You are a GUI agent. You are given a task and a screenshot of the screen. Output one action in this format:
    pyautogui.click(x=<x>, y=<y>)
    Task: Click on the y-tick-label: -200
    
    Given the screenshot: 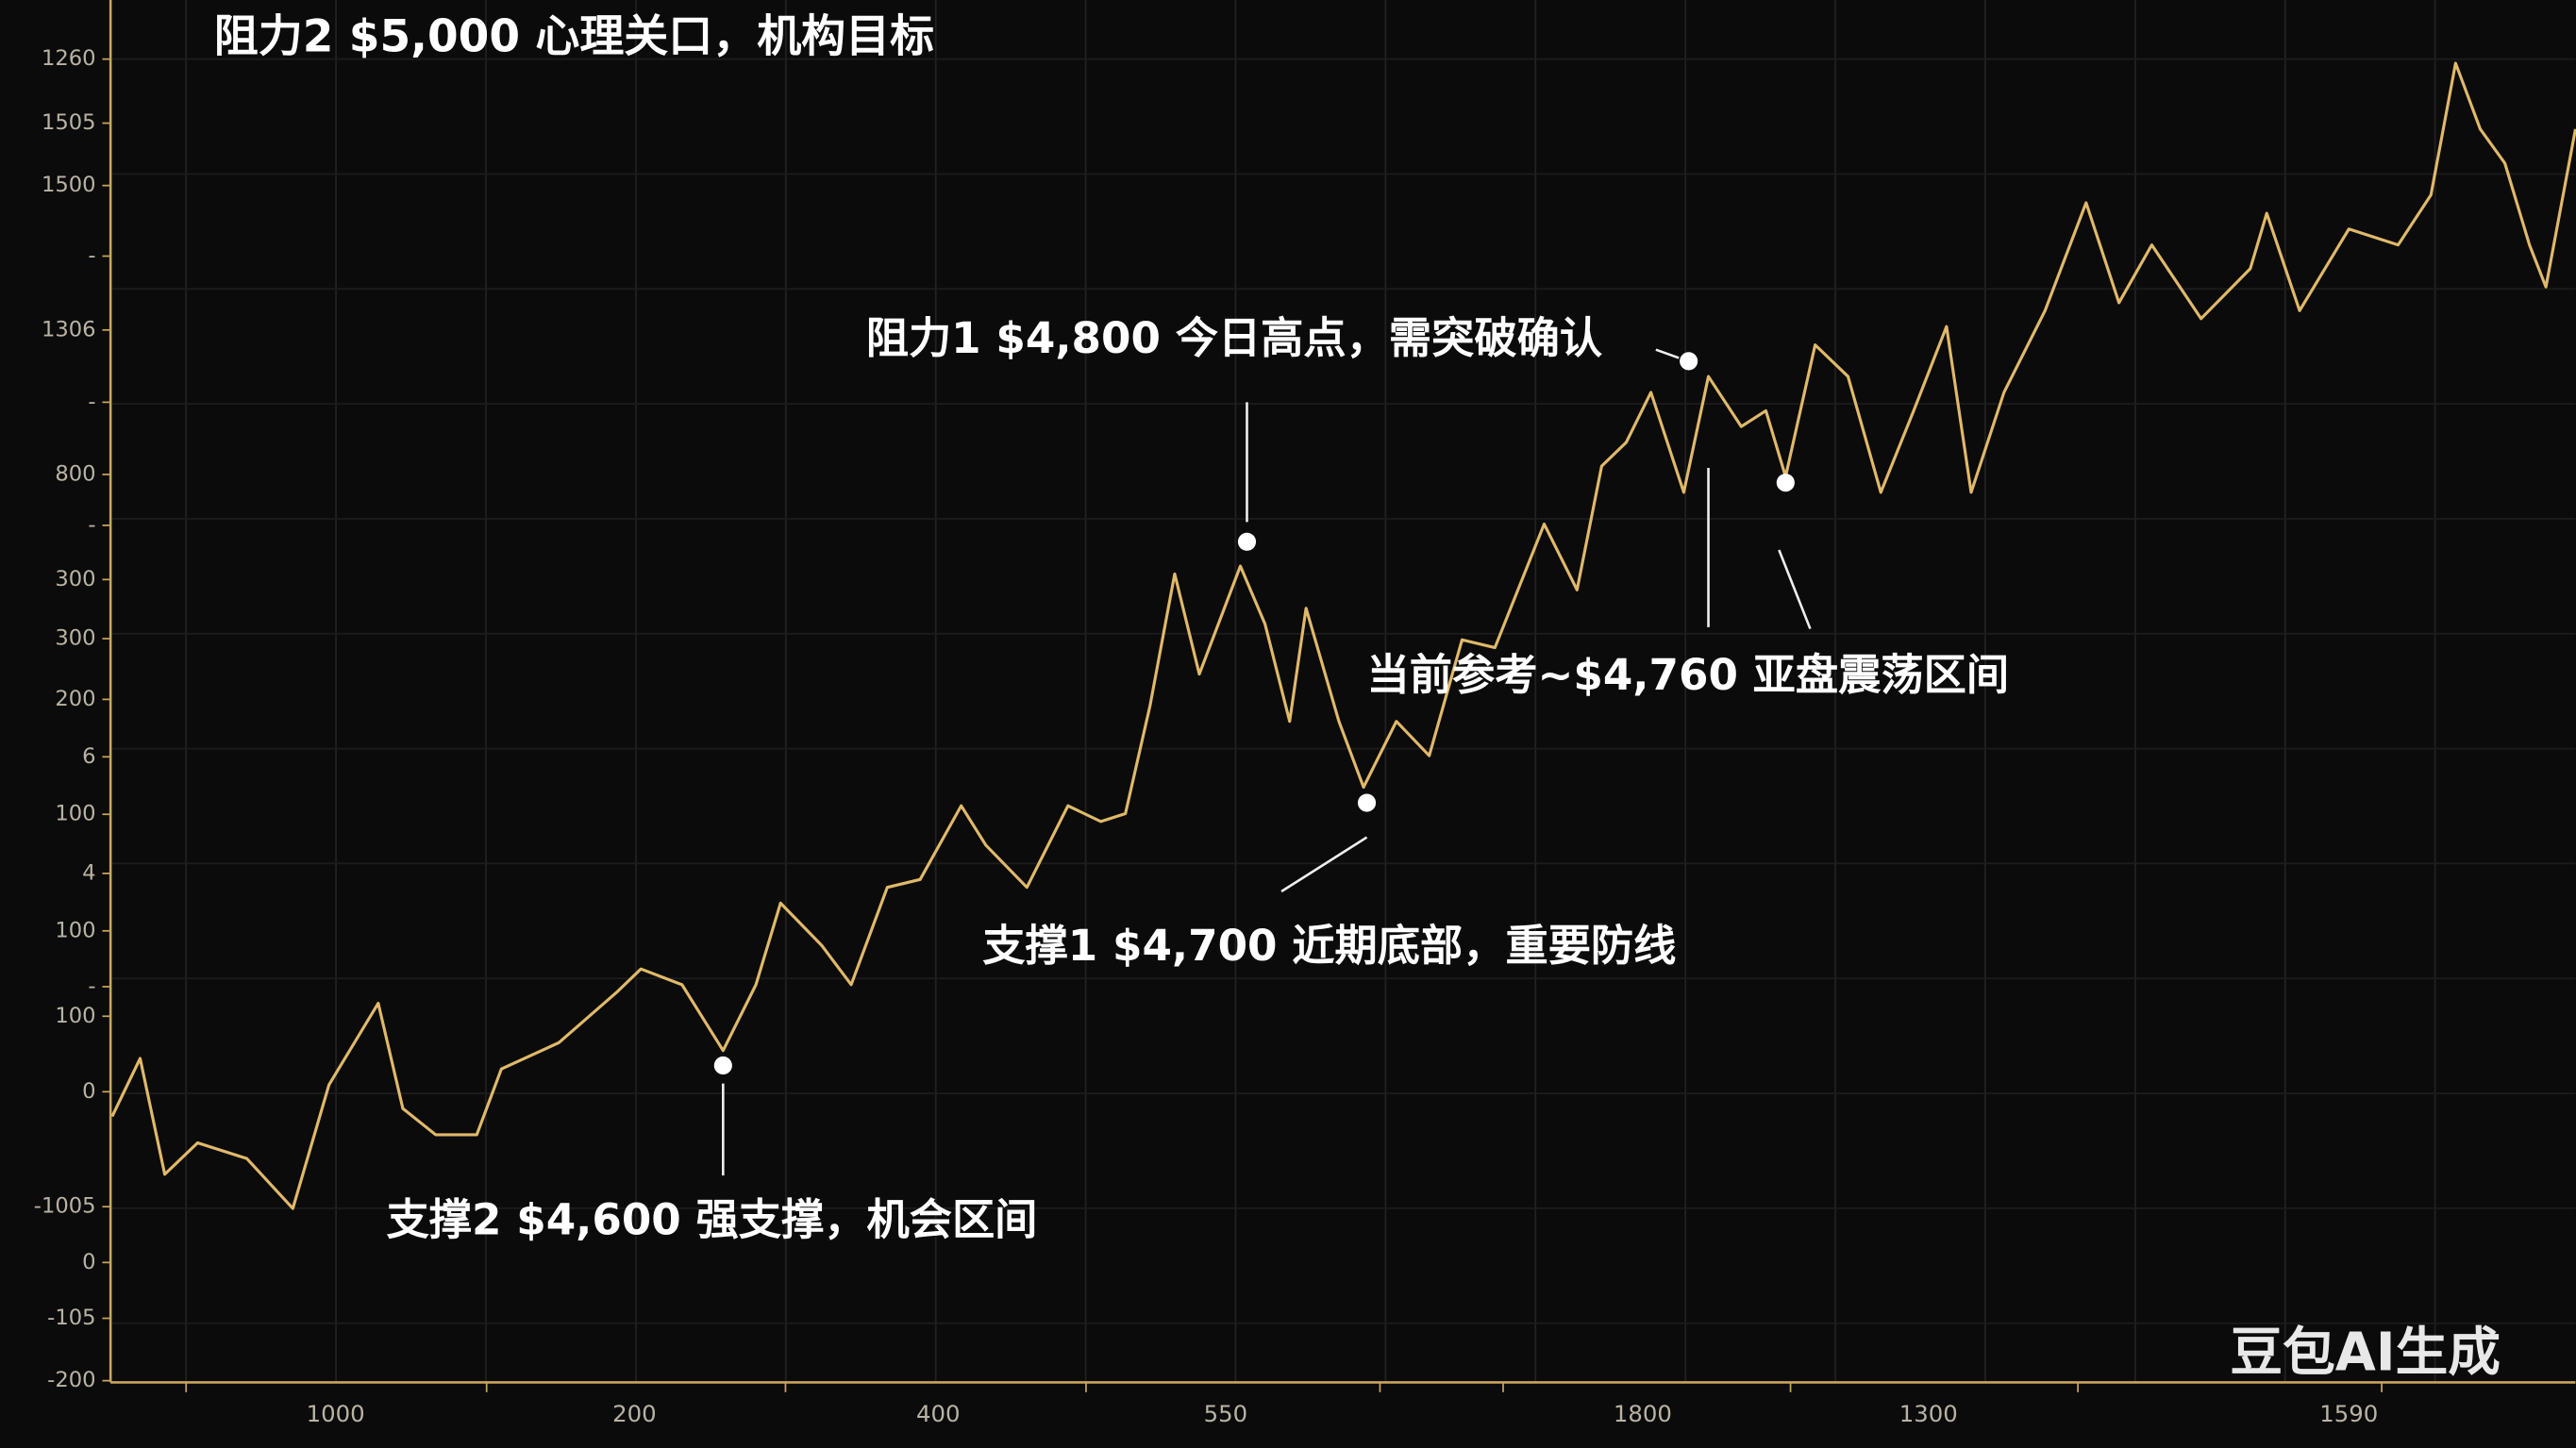 What is the action you would take?
    pyautogui.click(x=71, y=1380)
    